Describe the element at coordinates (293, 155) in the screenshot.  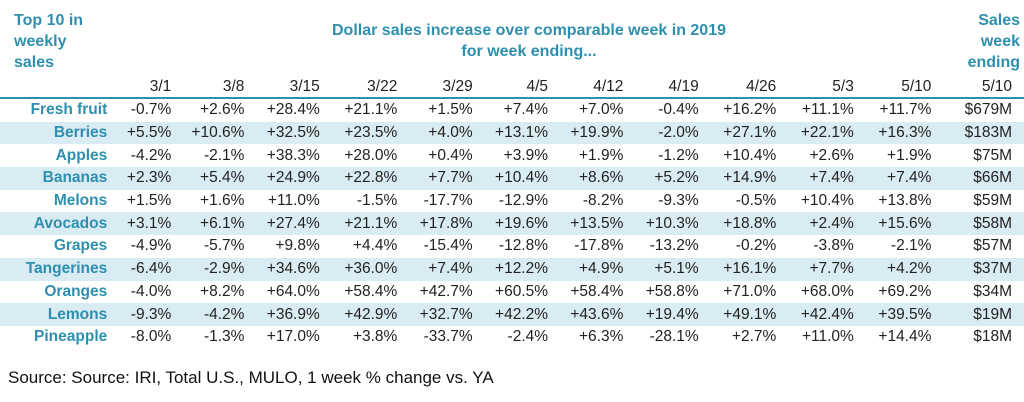
I see `value-cell: +38.3%` at that location.